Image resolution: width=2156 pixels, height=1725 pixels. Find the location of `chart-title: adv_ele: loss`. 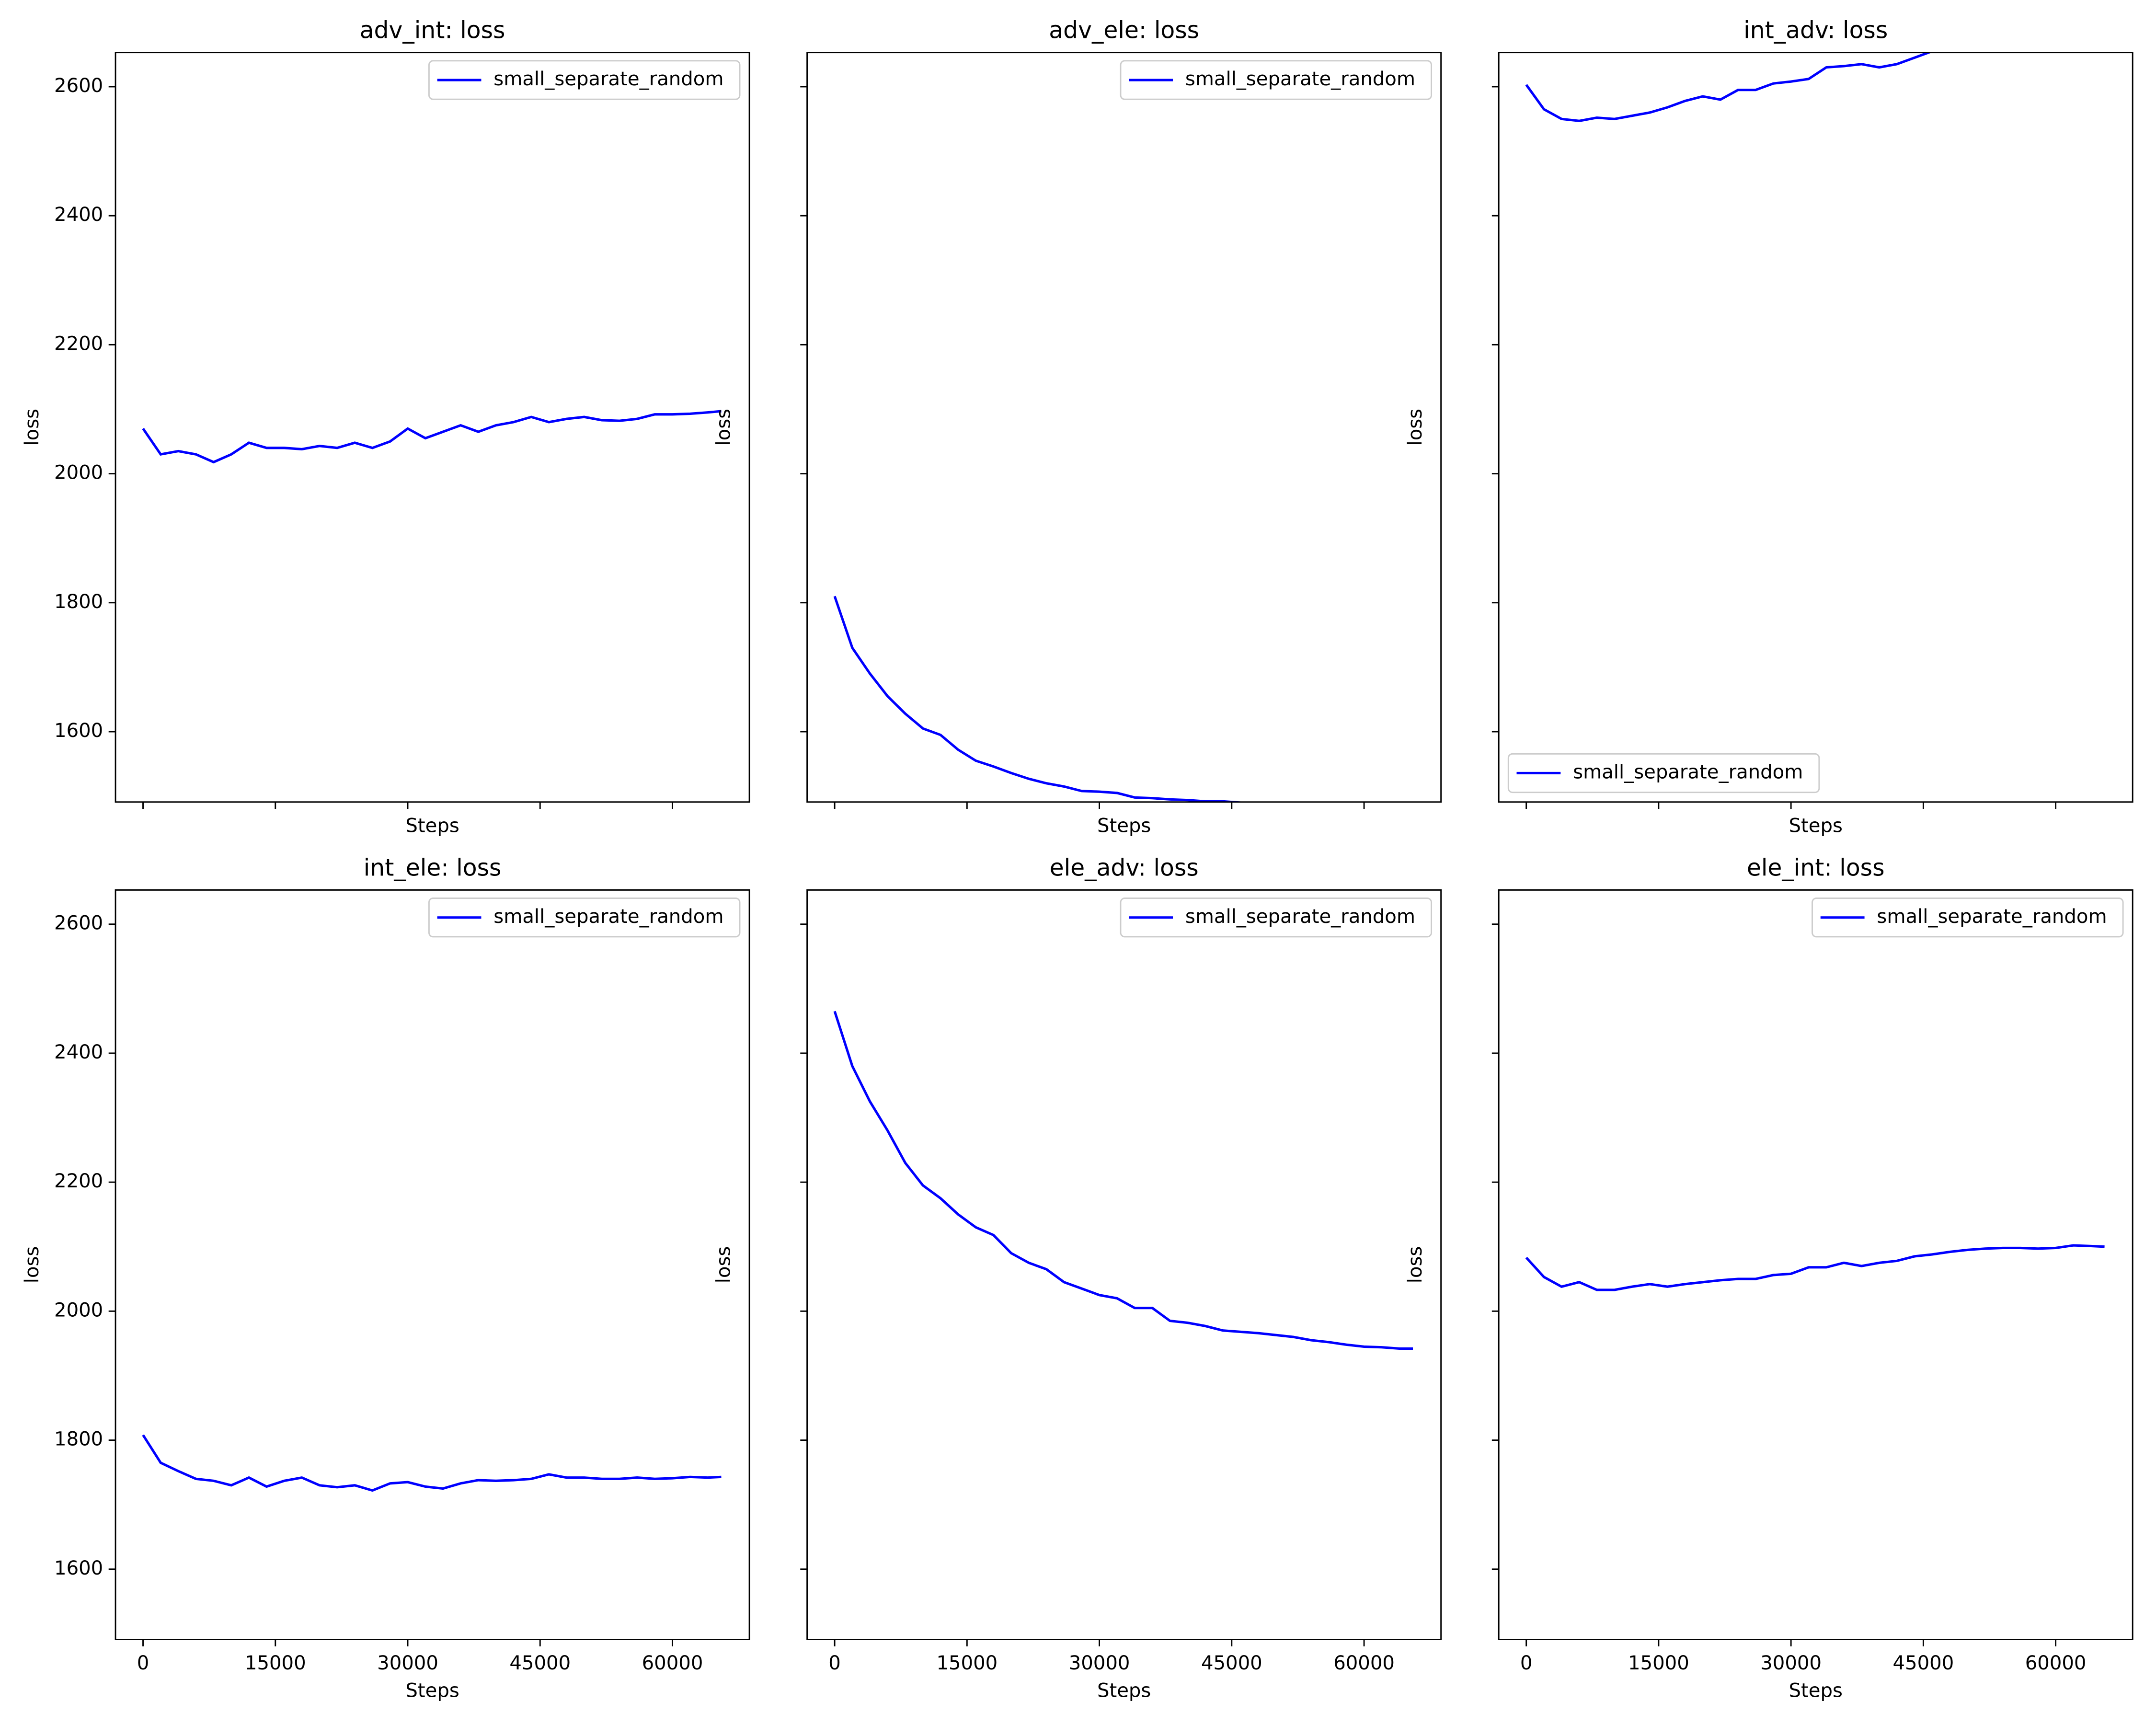

chart-title: adv_ele: loss is located at coordinates (1124, 30).